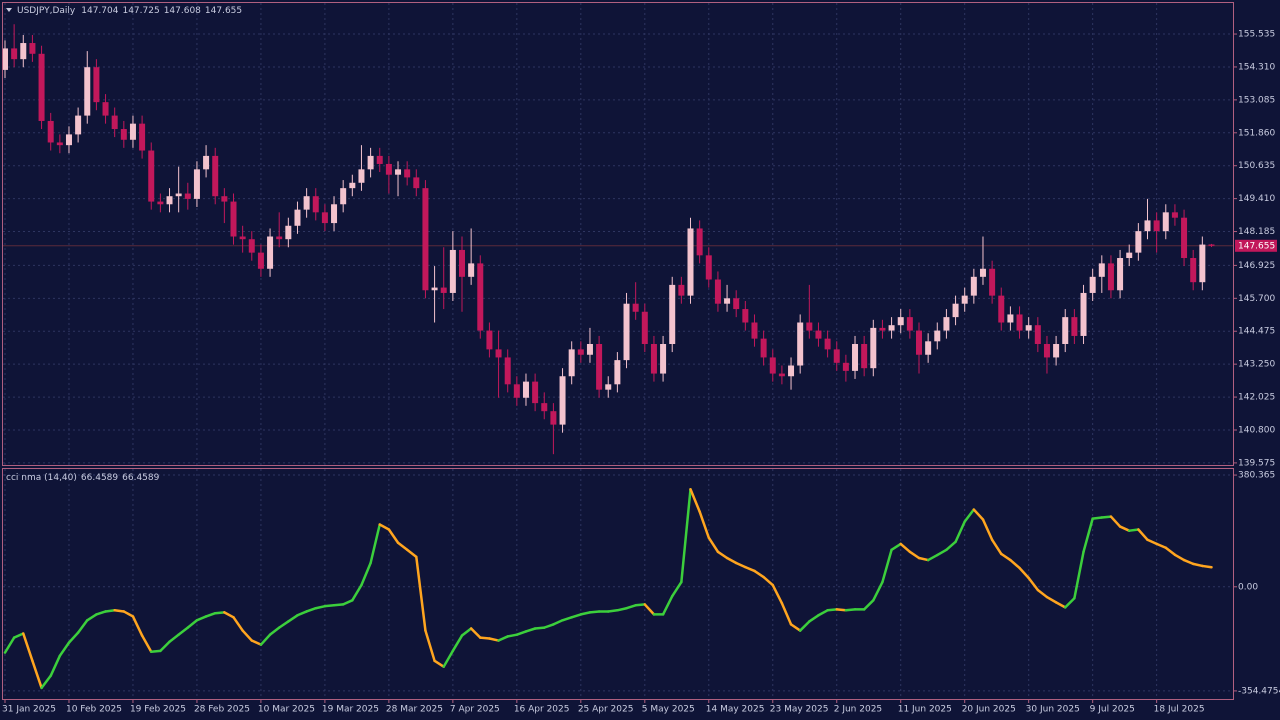 The width and height of the screenshot is (1280, 720). I want to click on indicator-name: cci nma (14,40), so click(41, 478).